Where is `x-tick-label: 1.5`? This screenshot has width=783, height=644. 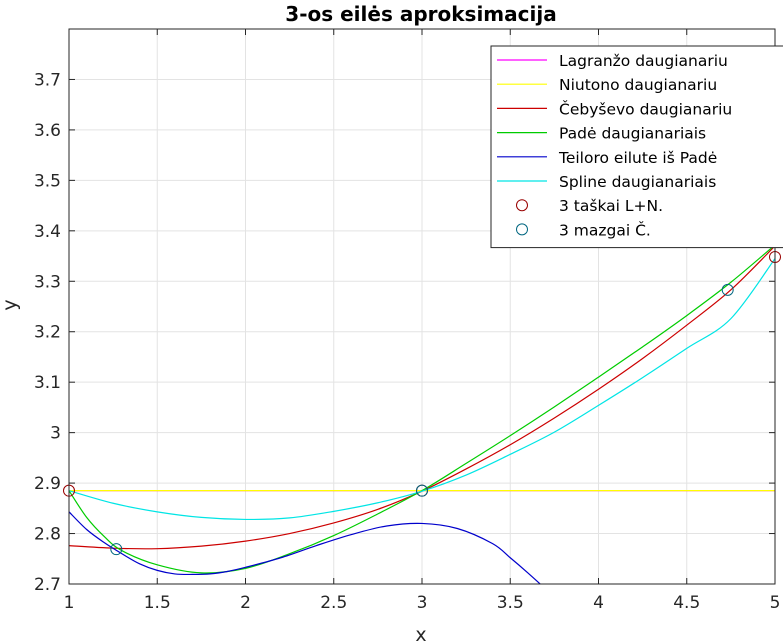
x-tick-label: 1.5 is located at coordinates (157, 603).